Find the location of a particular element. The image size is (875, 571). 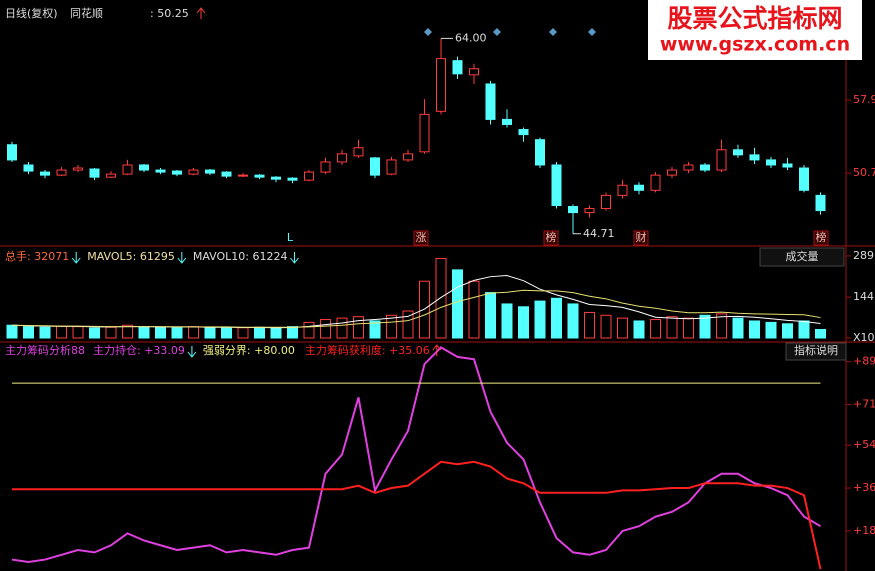

indicator-legend: 主力筹码获利度: +35.06 is located at coordinates (367, 350).